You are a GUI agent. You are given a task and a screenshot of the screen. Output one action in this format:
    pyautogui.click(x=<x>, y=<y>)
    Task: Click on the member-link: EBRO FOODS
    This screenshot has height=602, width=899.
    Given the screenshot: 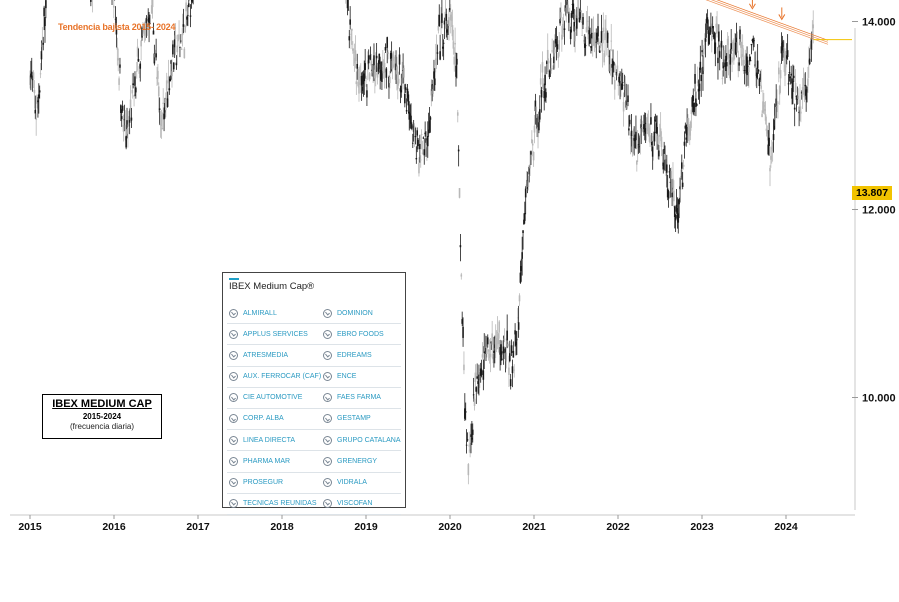 What is the action you would take?
    pyautogui.click(x=353, y=334)
    